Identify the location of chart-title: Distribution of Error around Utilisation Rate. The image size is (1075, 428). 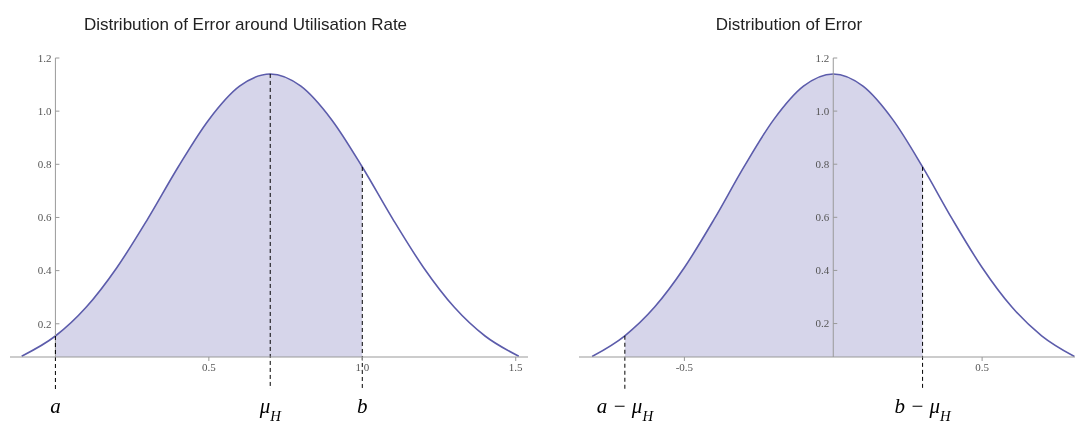
(245, 25).